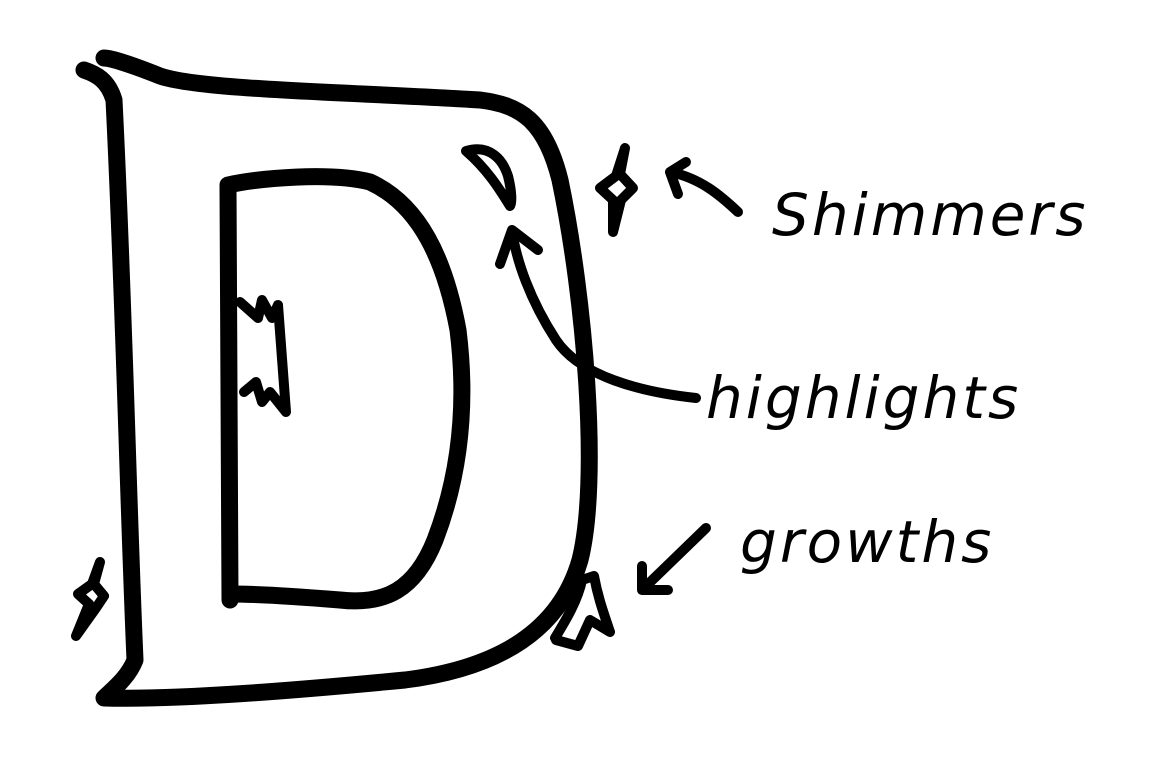  What do you see at coordinates (345, 389) in the screenshot?
I see `letter-d-inner-outline` at bounding box center [345, 389].